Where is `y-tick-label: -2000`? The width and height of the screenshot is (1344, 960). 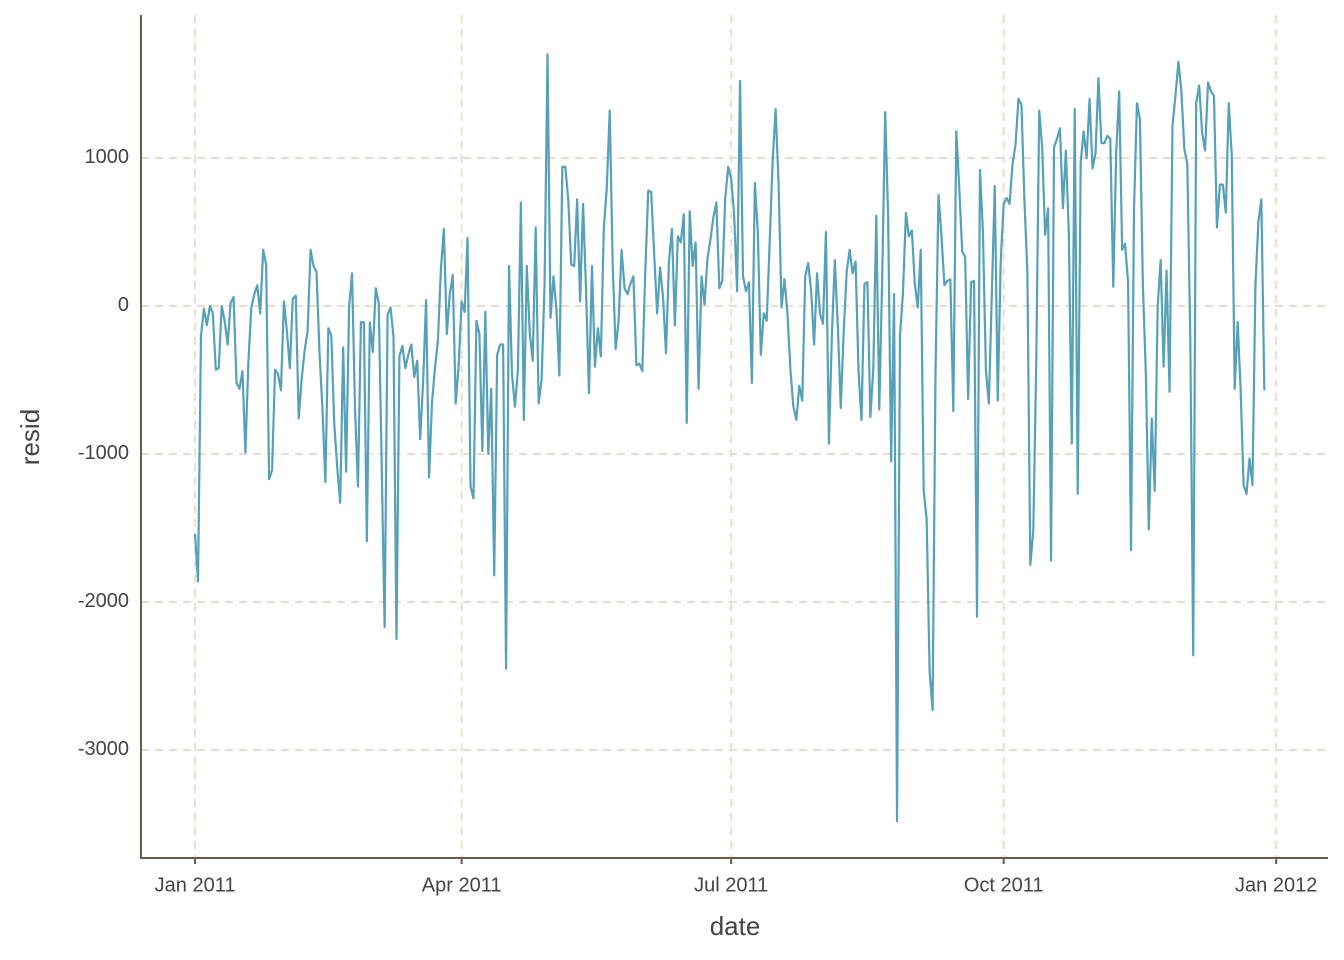
y-tick-label: -2000 is located at coordinates (103, 601).